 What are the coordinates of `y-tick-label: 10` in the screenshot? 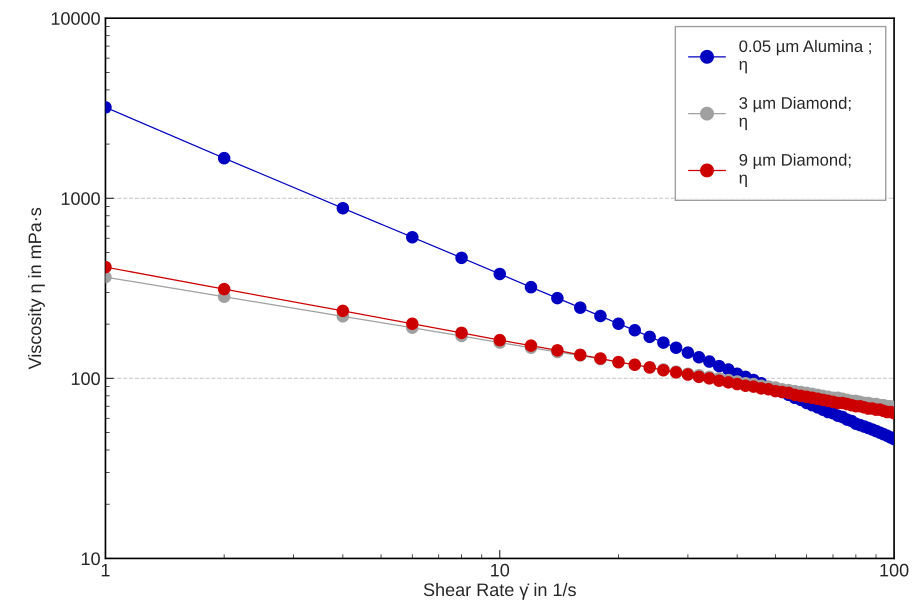 It's located at (91, 559).